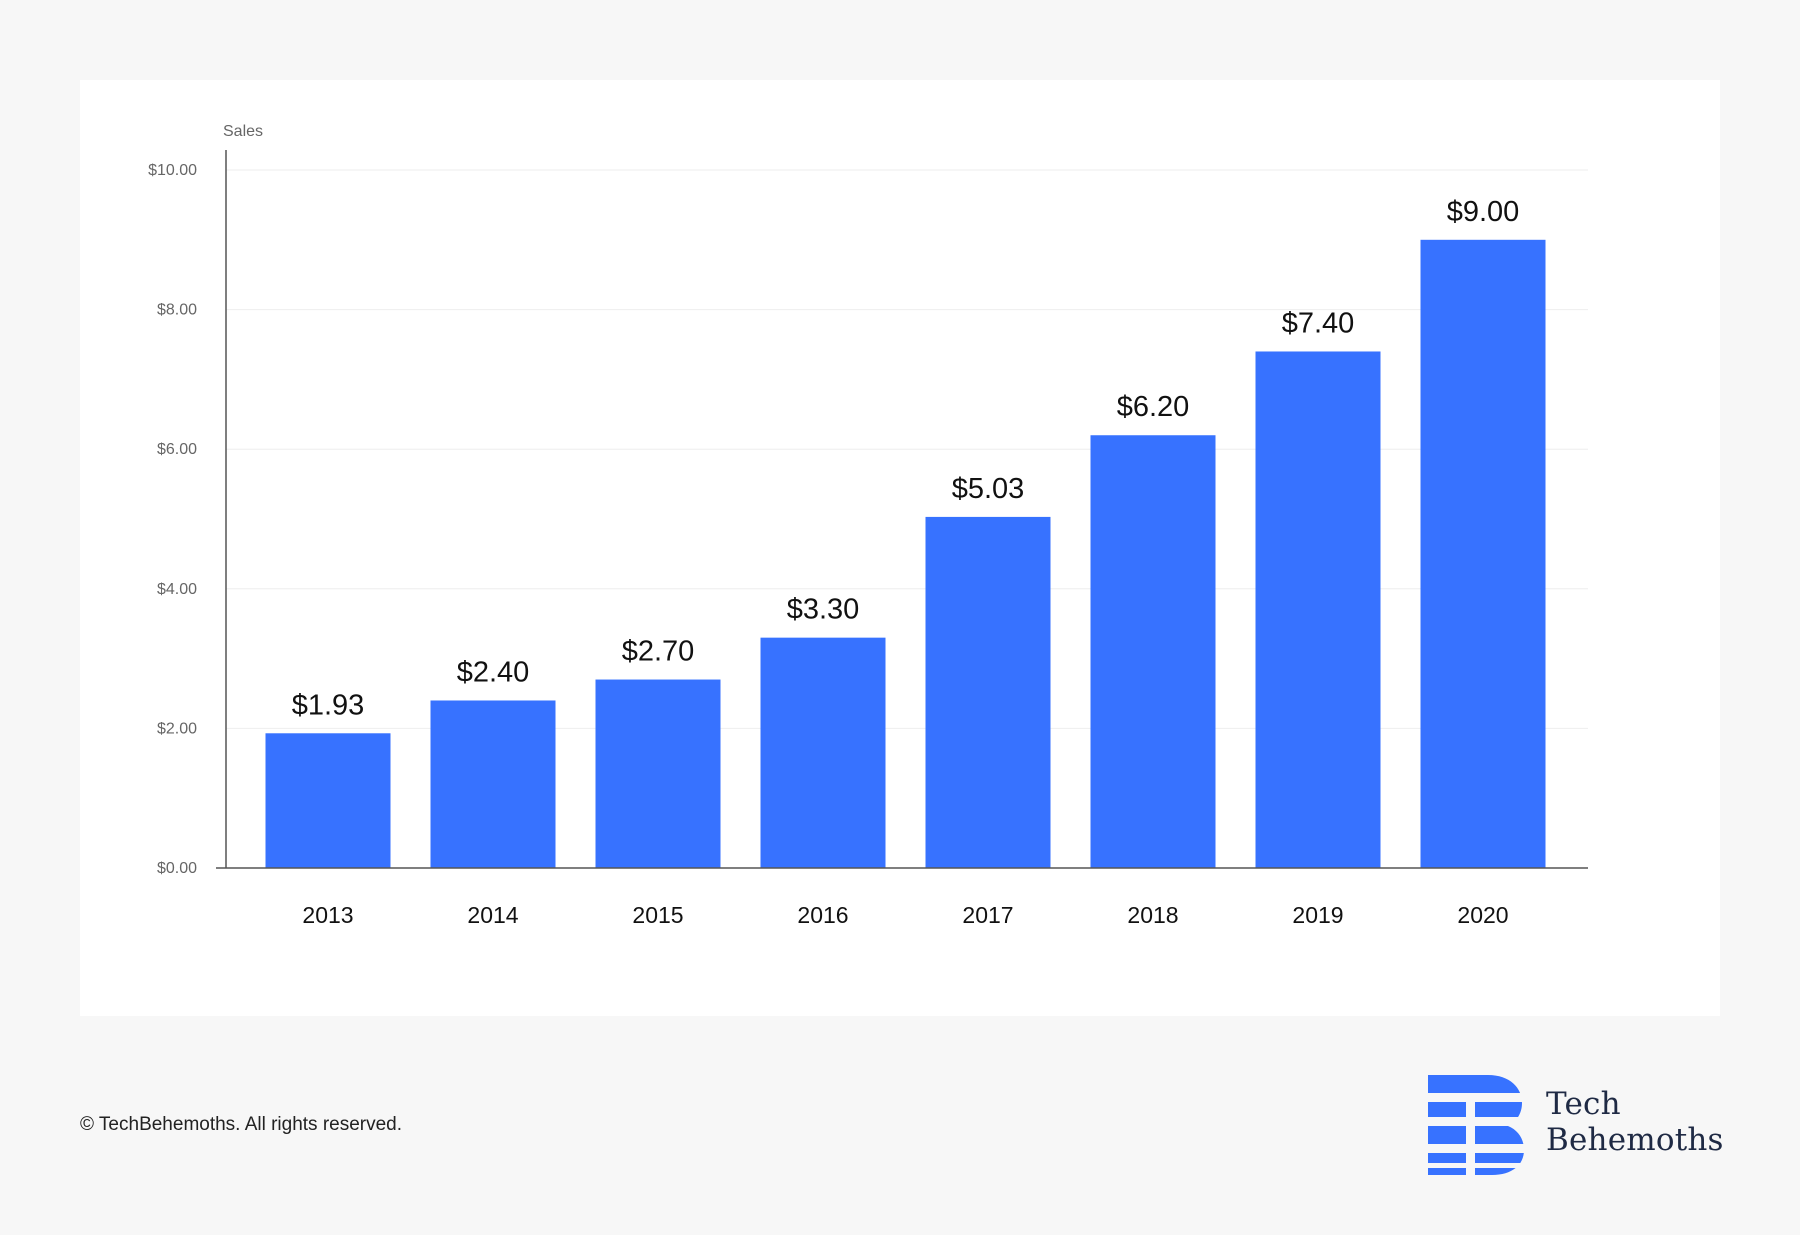  Describe the element at coordinates (328, 800) in the screenshot. I see `bar-2013` at that location.